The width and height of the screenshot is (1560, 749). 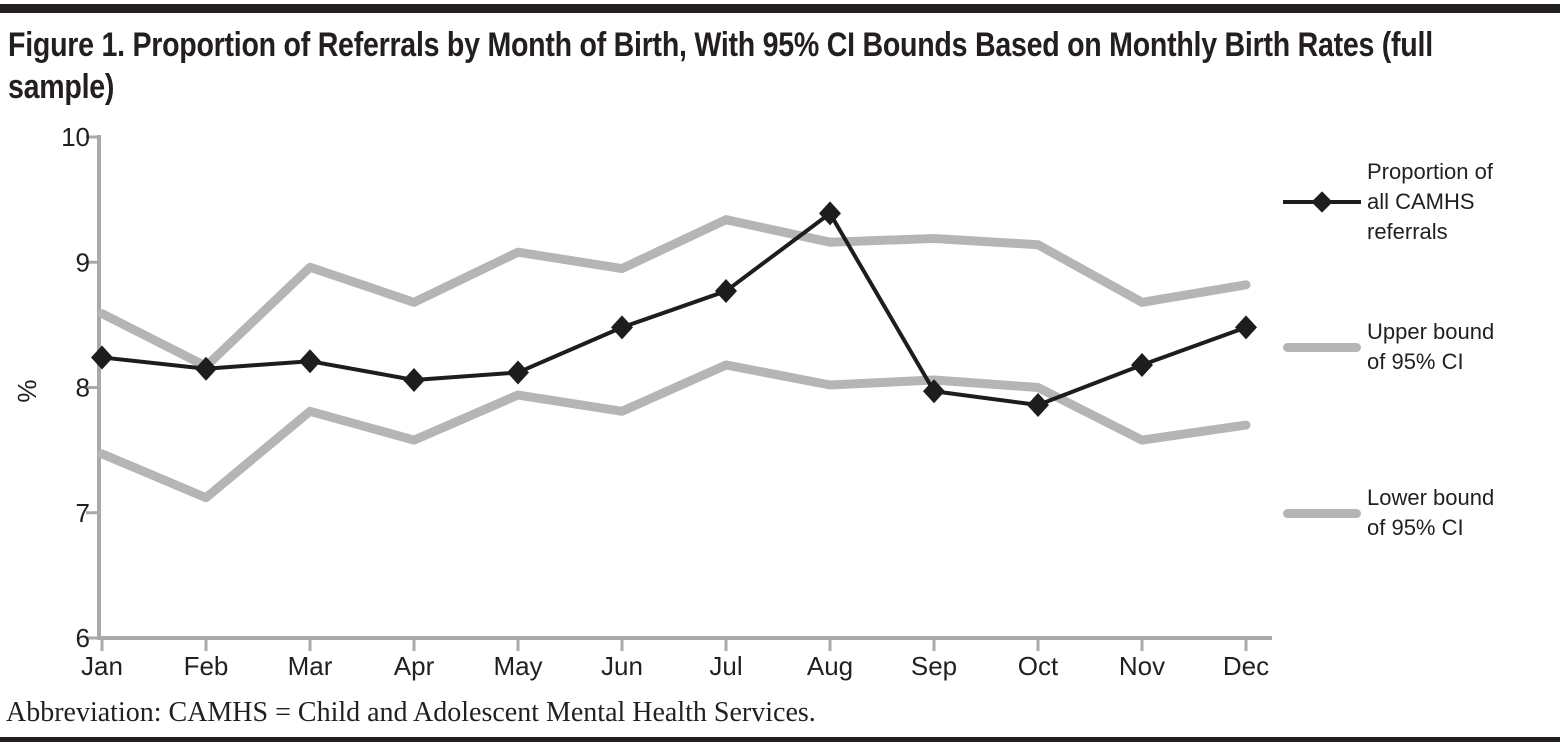 I want to click on y-tick-label: 9, so click(x=83, y=262).